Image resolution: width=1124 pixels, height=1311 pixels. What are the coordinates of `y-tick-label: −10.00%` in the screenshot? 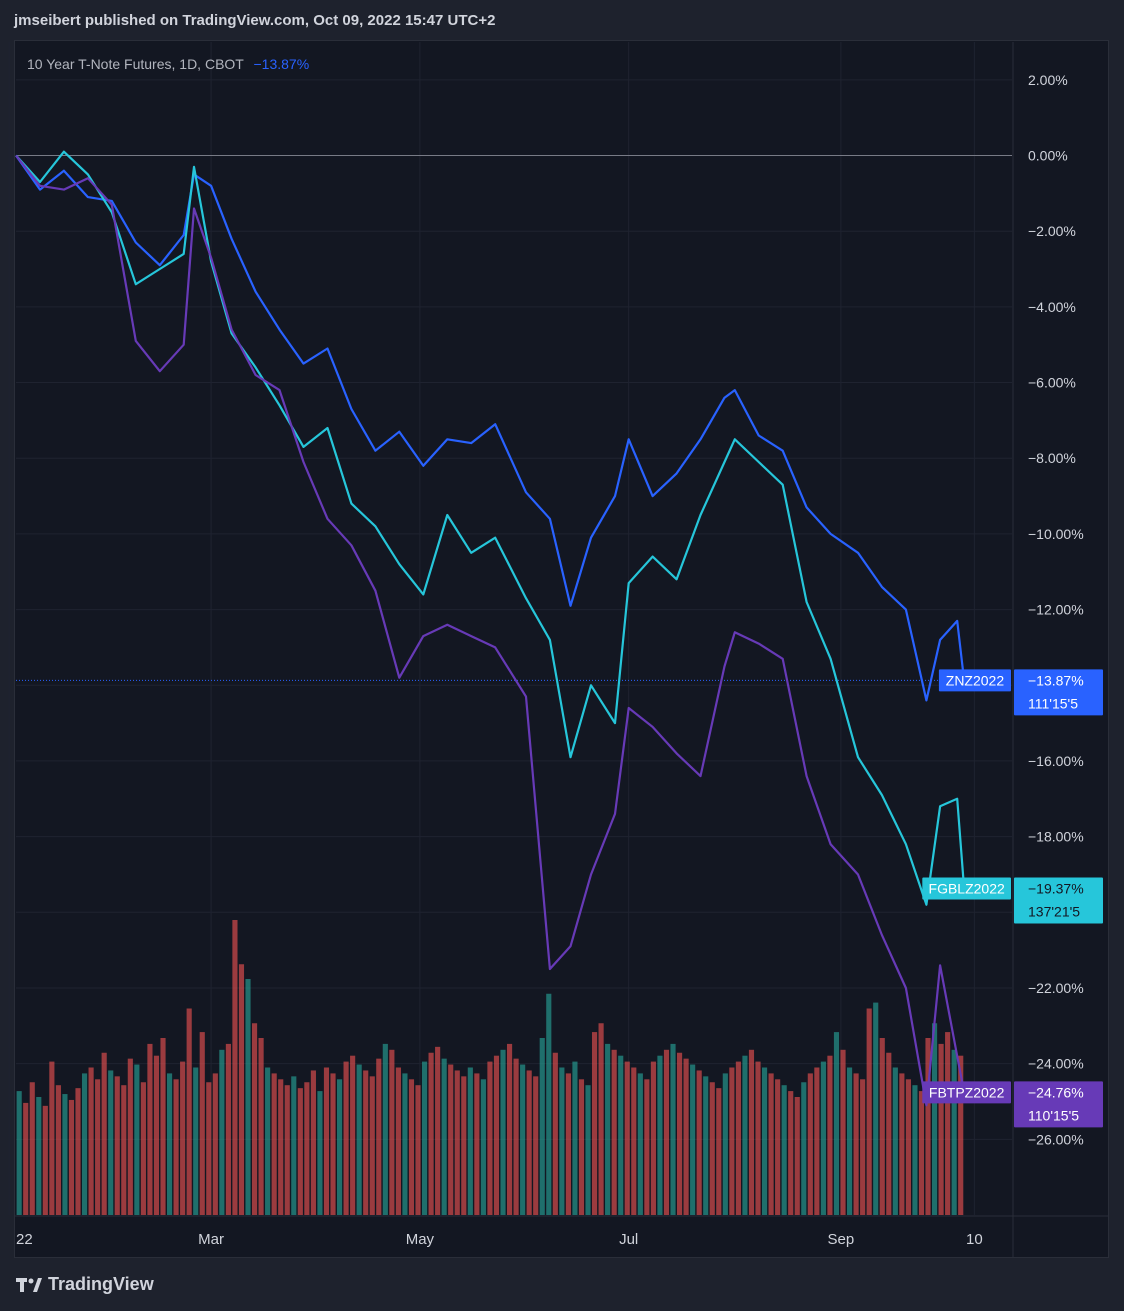 It's located at (1056, 534).